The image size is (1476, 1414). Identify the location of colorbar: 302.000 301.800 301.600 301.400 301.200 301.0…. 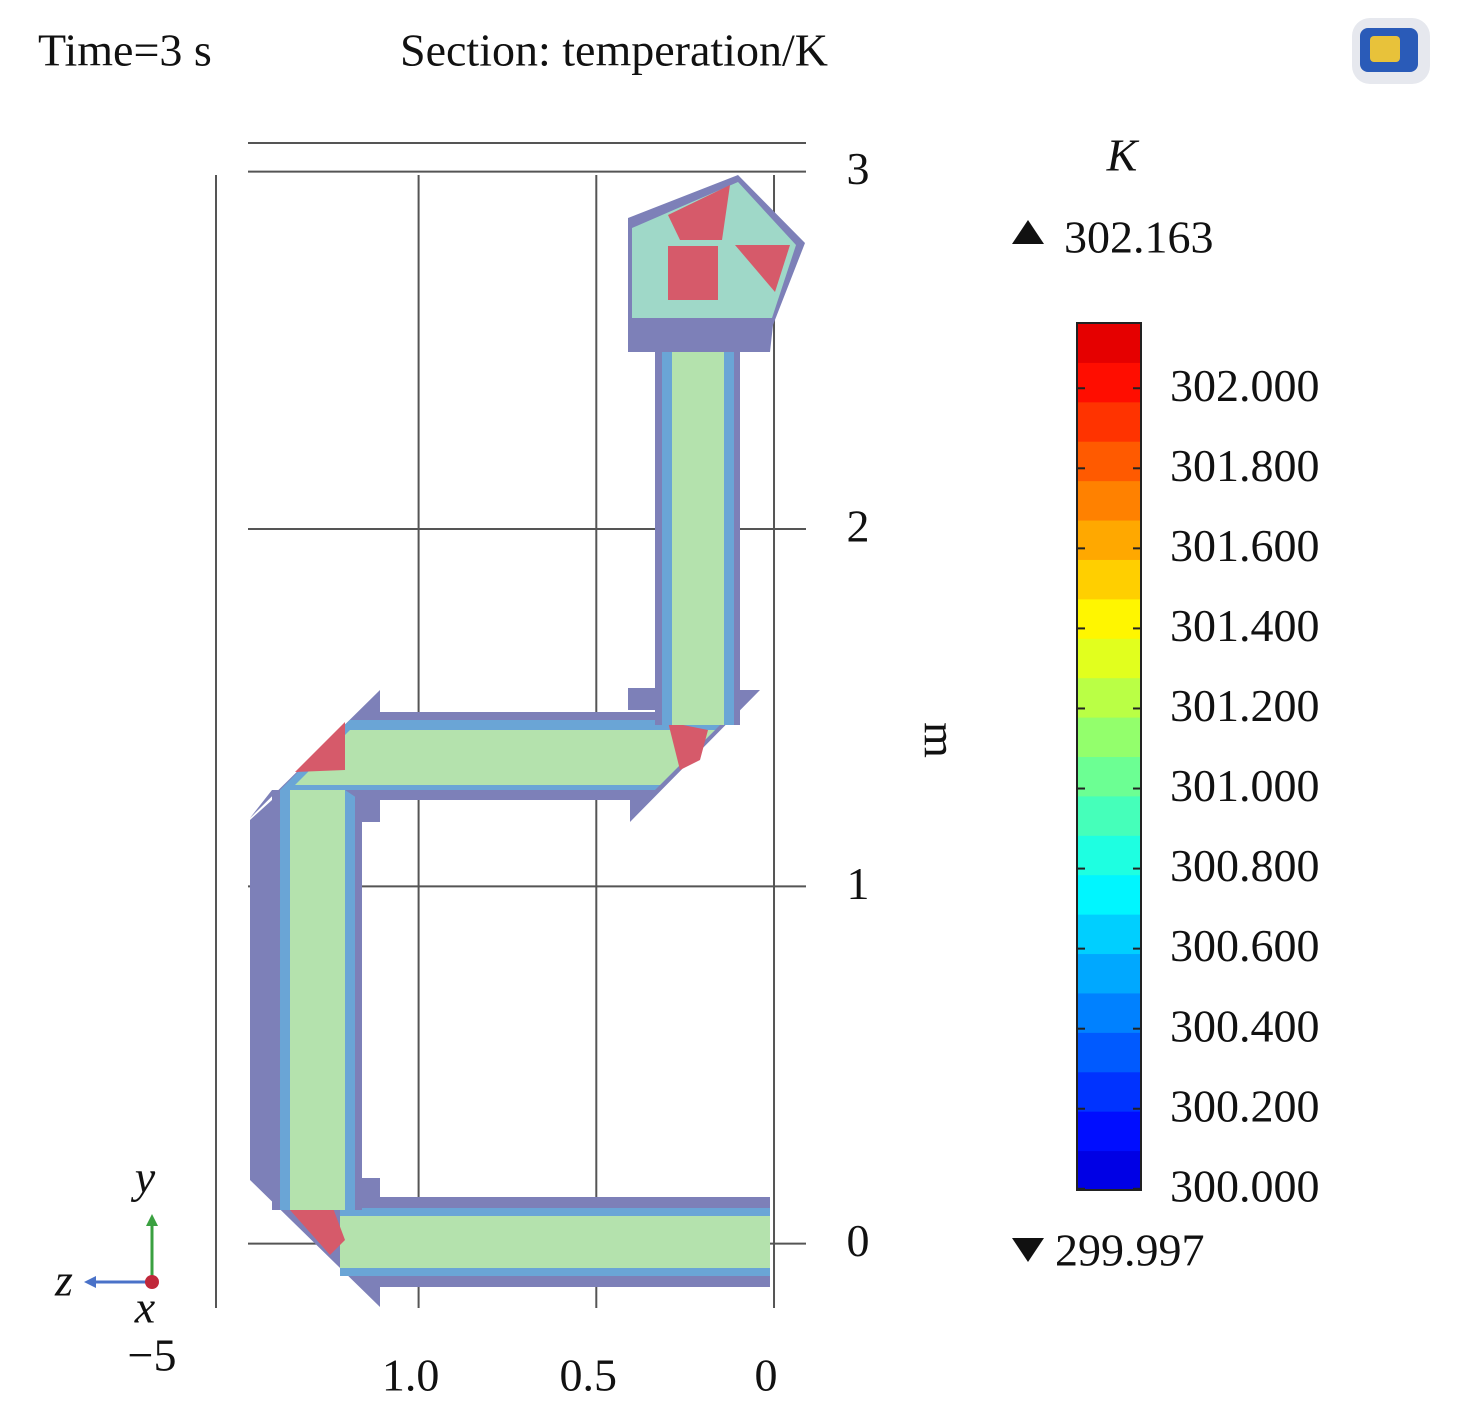
(1198, 766).